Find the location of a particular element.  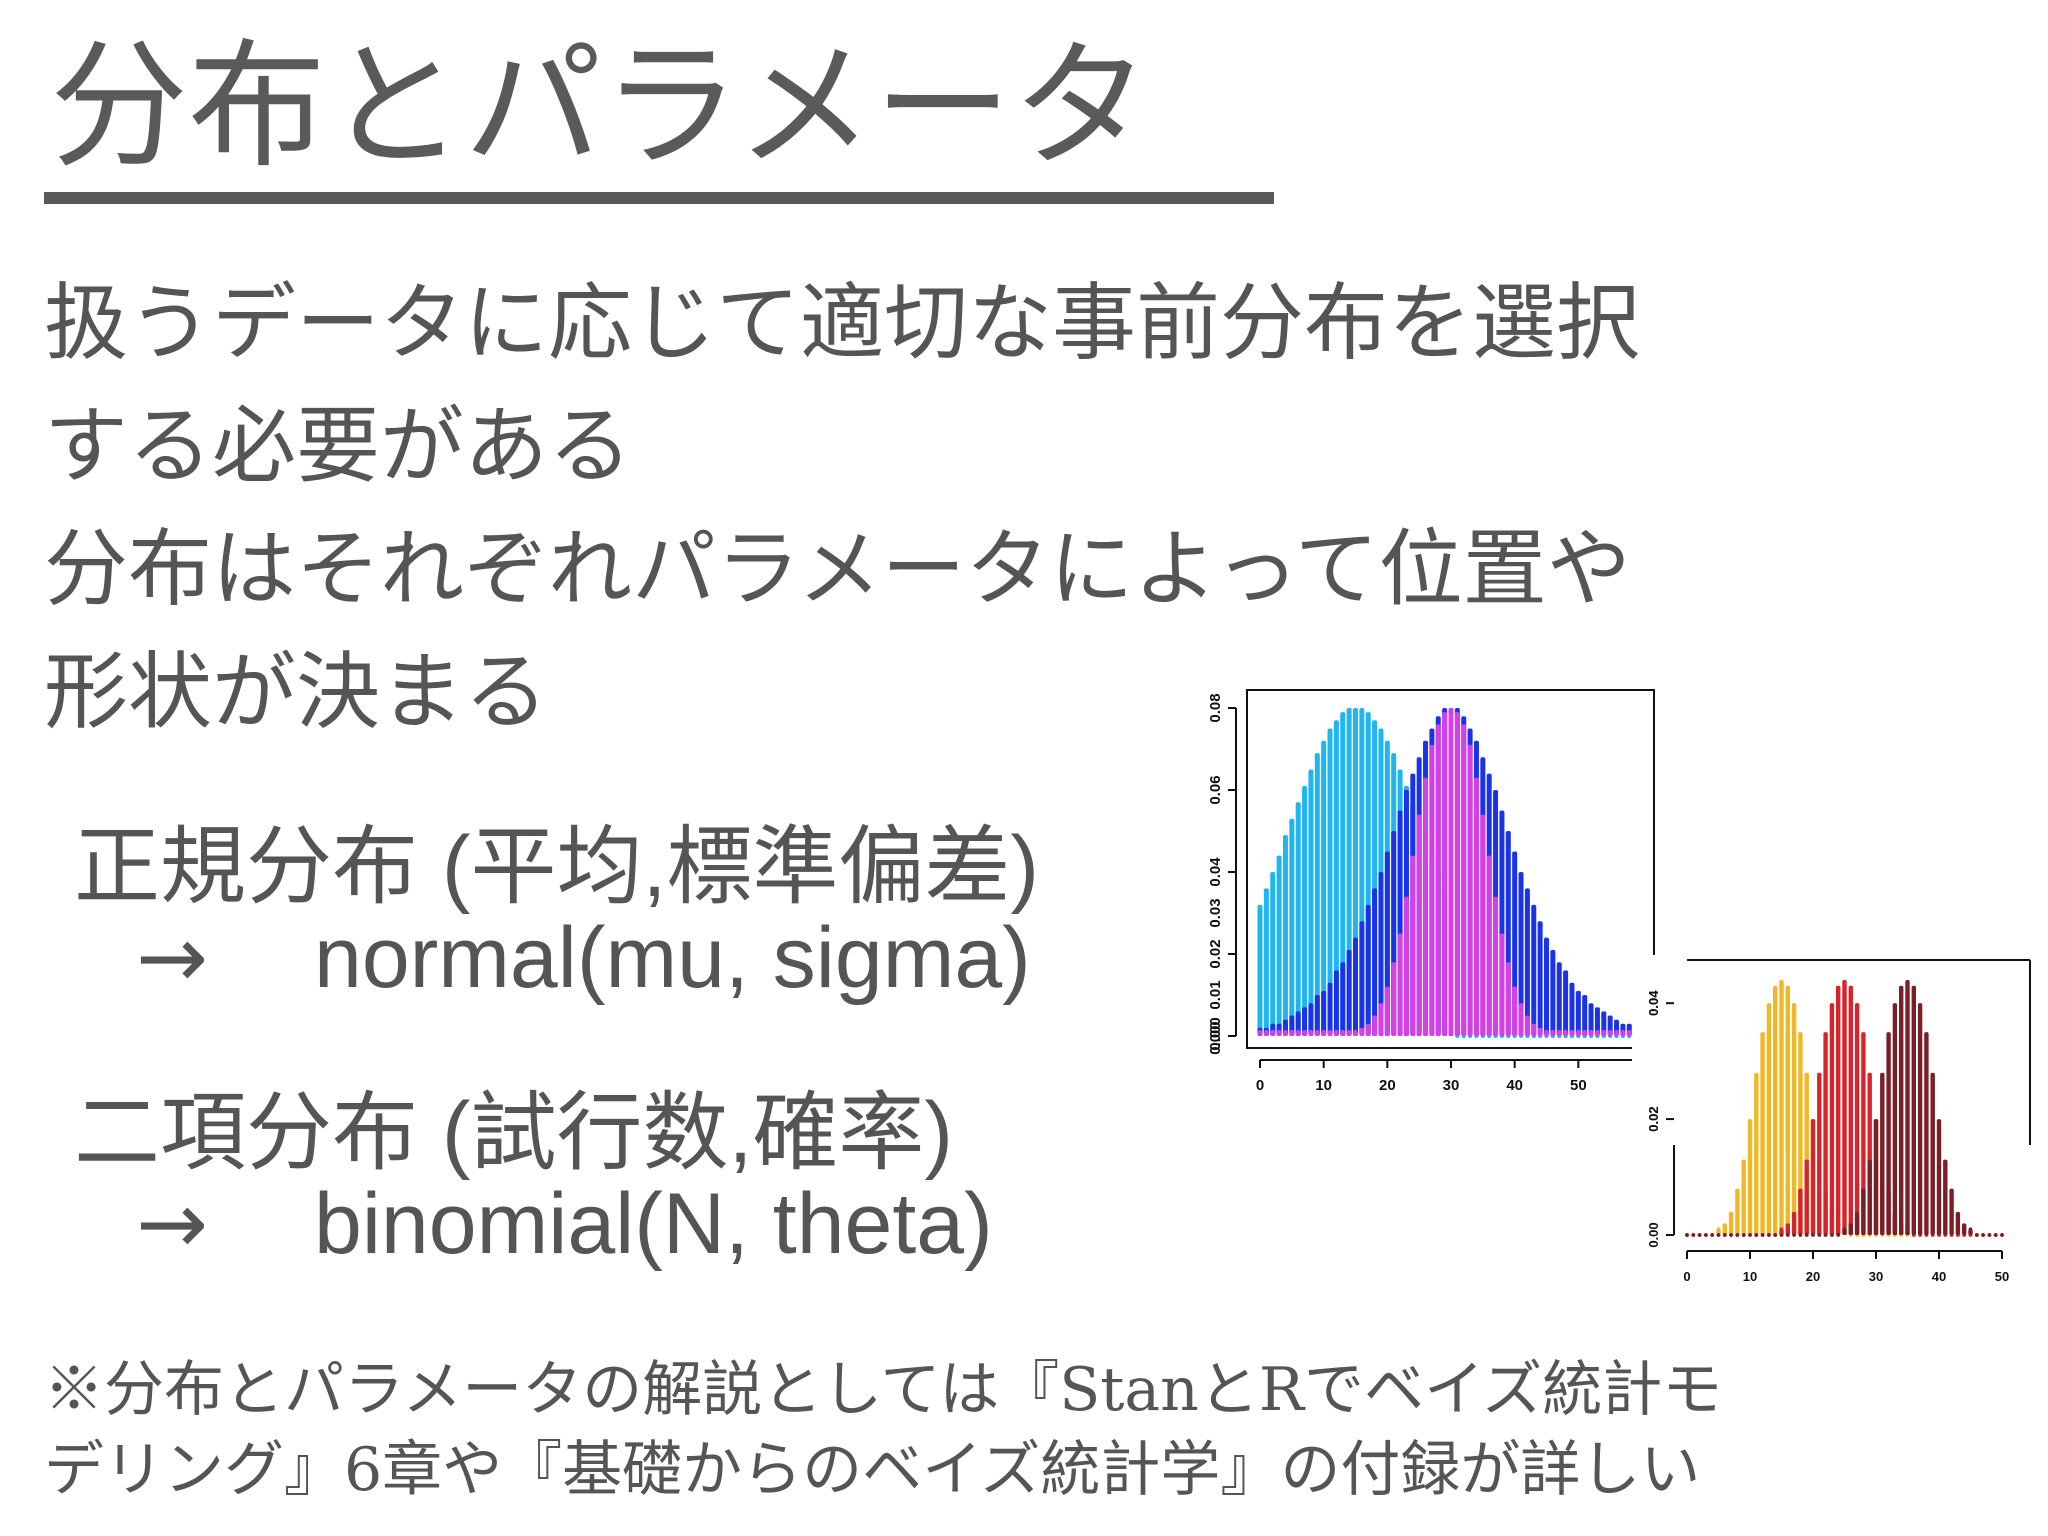

x-tick-label: 20 is located at coordinates (1813, 1276).